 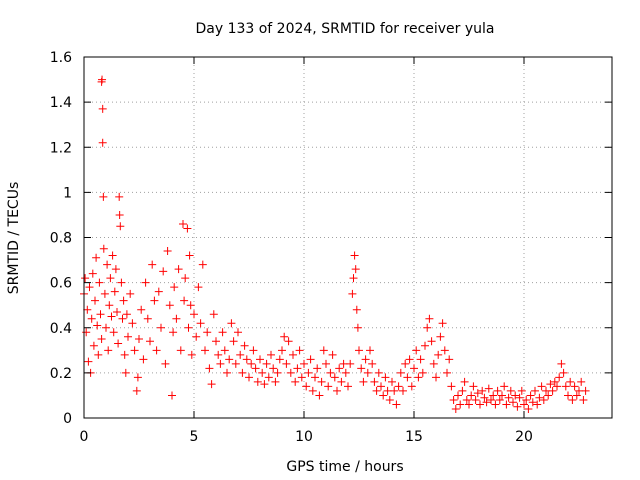 What do you see at coordinates (67, 419) in the screenshot?
I see `y-tick-label: 0` at bounding box center [67, 419].